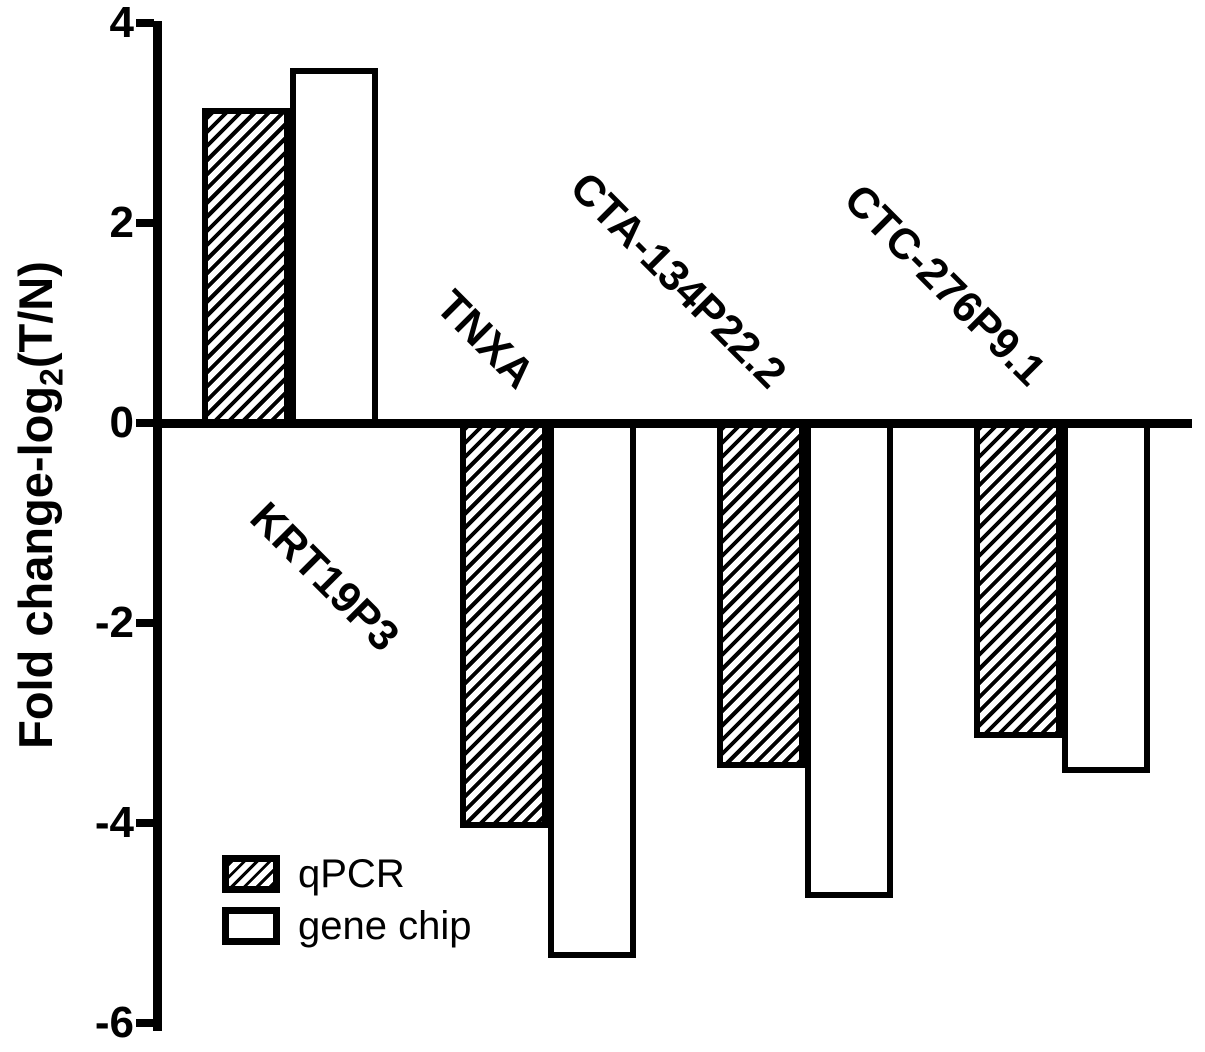 The height and width of the screenshot is (1052, 1205). I want to click on zero-baseline, so click(672, 423).